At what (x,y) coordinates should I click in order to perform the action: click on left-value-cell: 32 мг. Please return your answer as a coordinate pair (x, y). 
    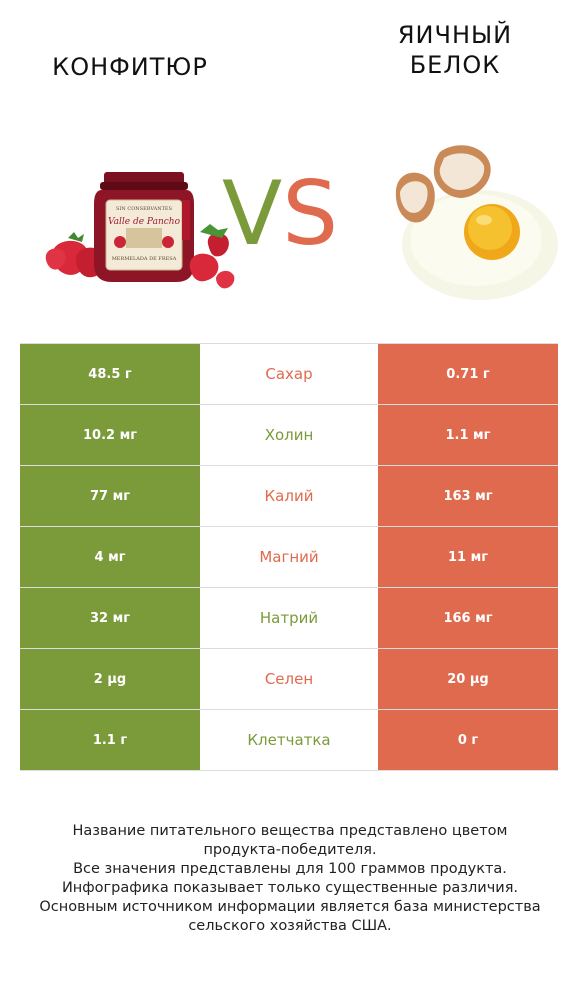
    Looking at the image, I should click on (110, 618).